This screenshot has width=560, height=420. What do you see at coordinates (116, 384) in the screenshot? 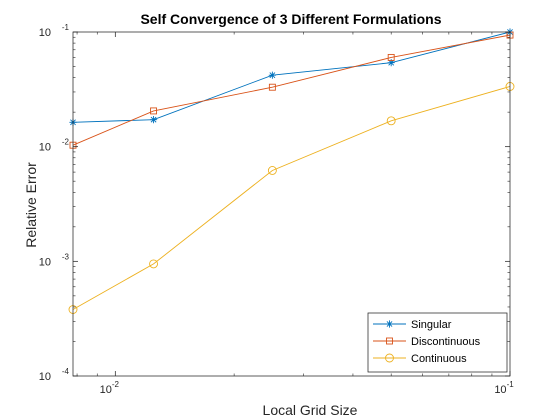
I see `x-tick-label-exponent: -2` at bounding box center [116, 384].